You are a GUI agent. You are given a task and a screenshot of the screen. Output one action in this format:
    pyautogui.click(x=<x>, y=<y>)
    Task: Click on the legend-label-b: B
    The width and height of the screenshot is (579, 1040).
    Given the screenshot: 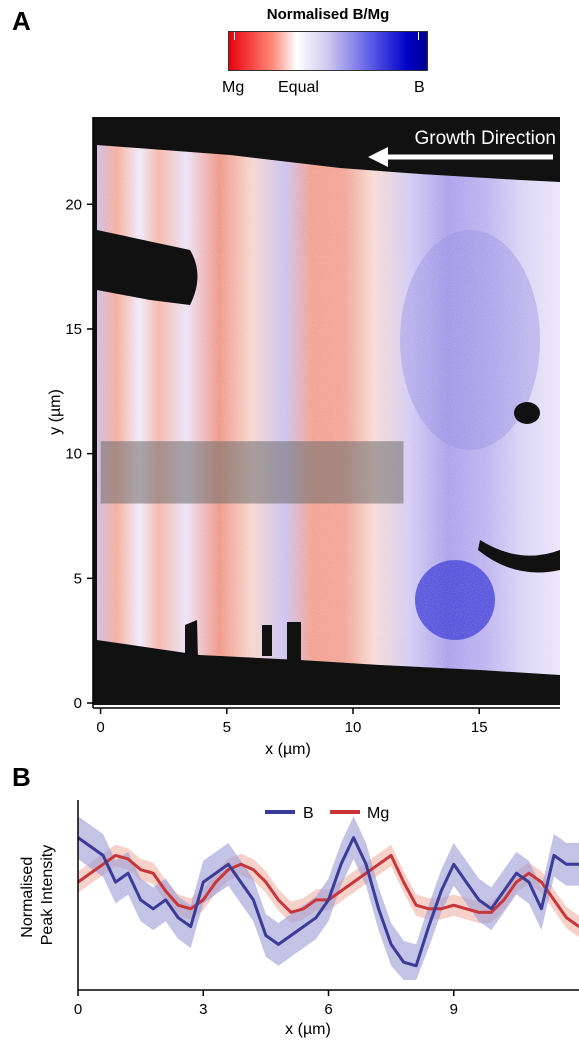 What is the action you would take?
    pyautogui.click(x=308, y=813)
    